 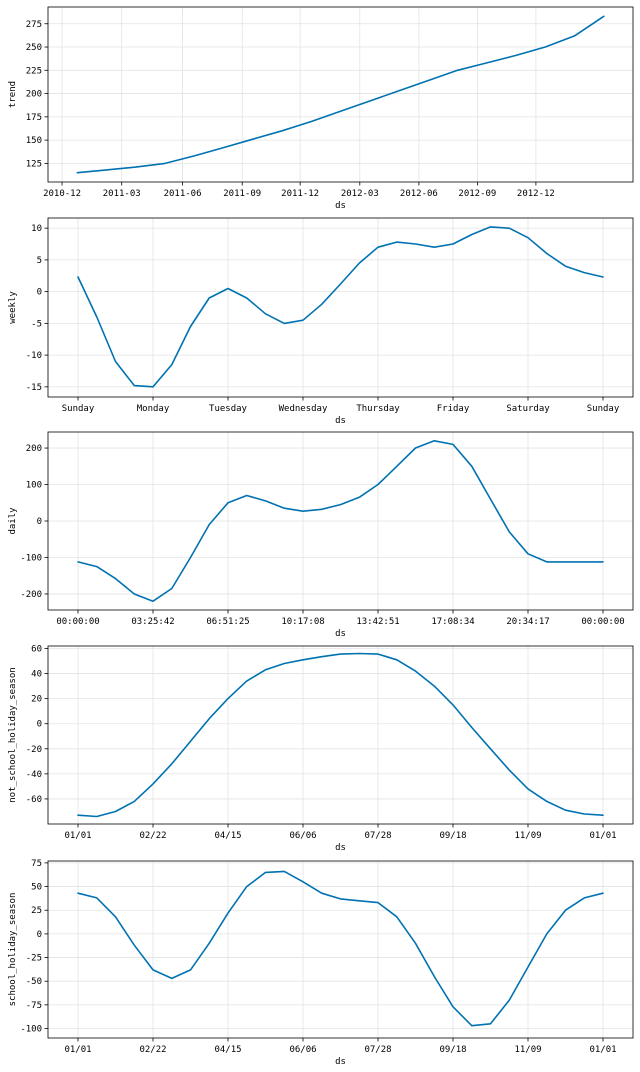 What do you see at coordinates (122, 194) in the screenshot?
I see `x-tick-label: 2011-03` at bounding box center [122, 194].